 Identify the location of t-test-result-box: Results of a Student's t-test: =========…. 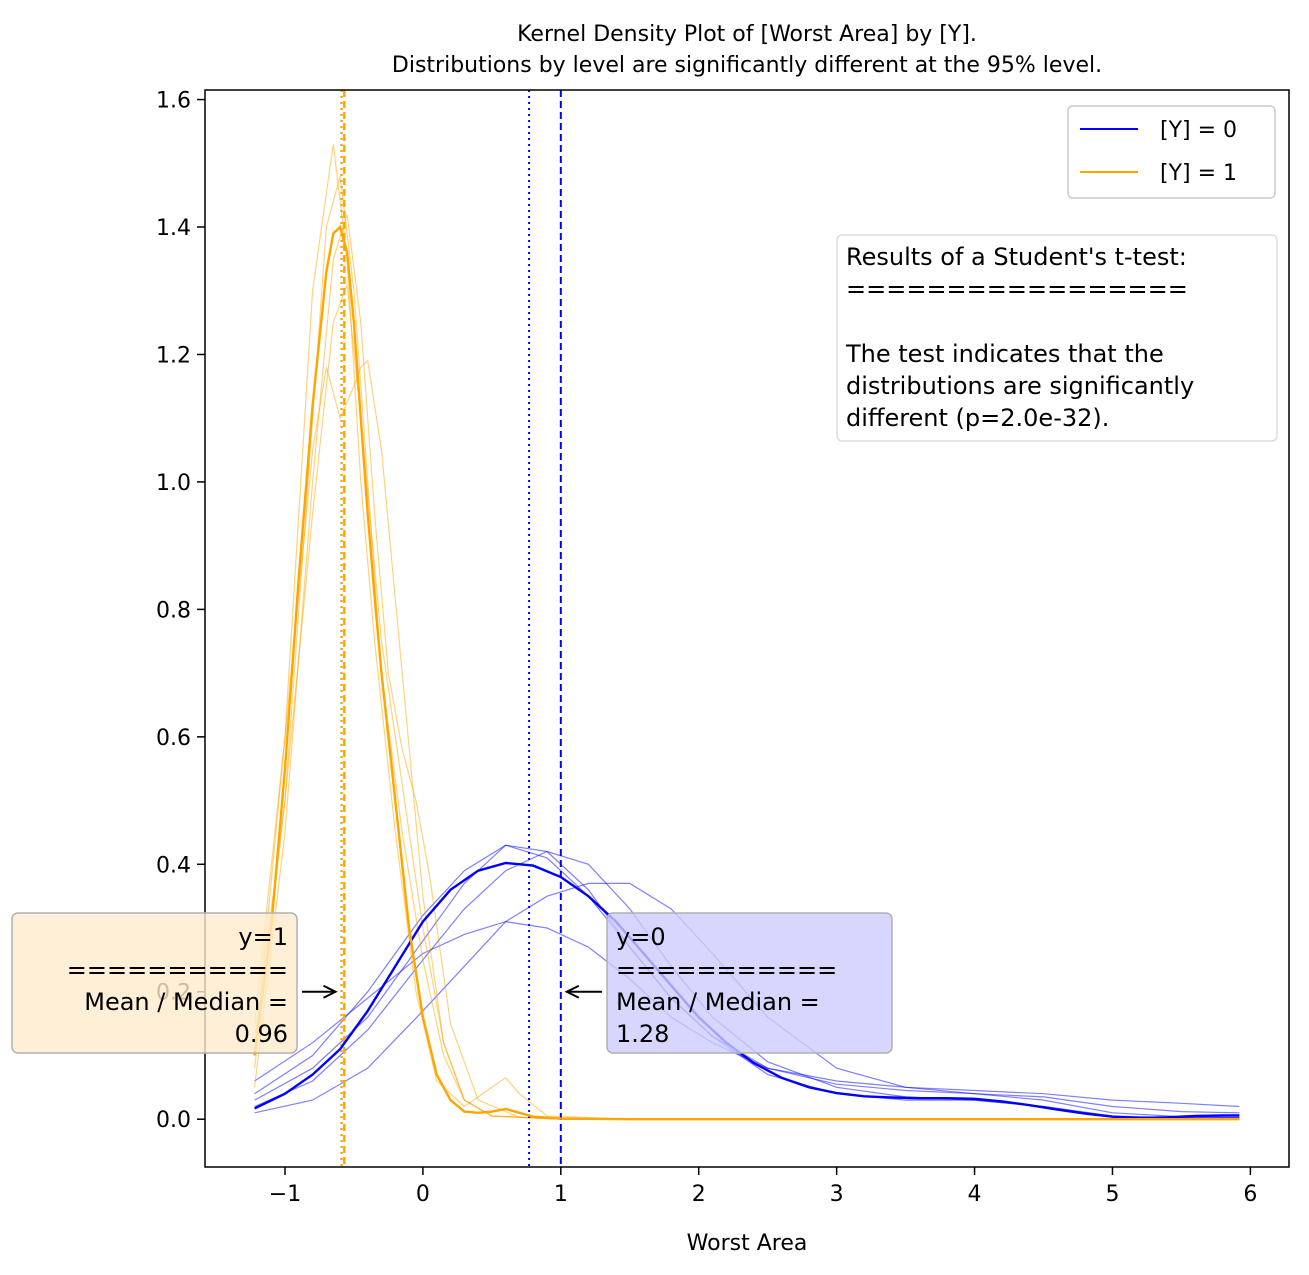
(1057, 338).